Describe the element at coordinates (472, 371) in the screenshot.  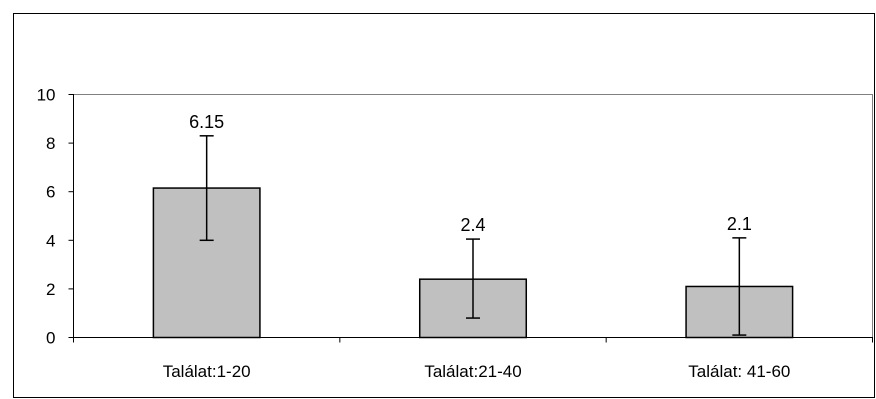
I see `category-label-2: Találat:21-40` at that location.